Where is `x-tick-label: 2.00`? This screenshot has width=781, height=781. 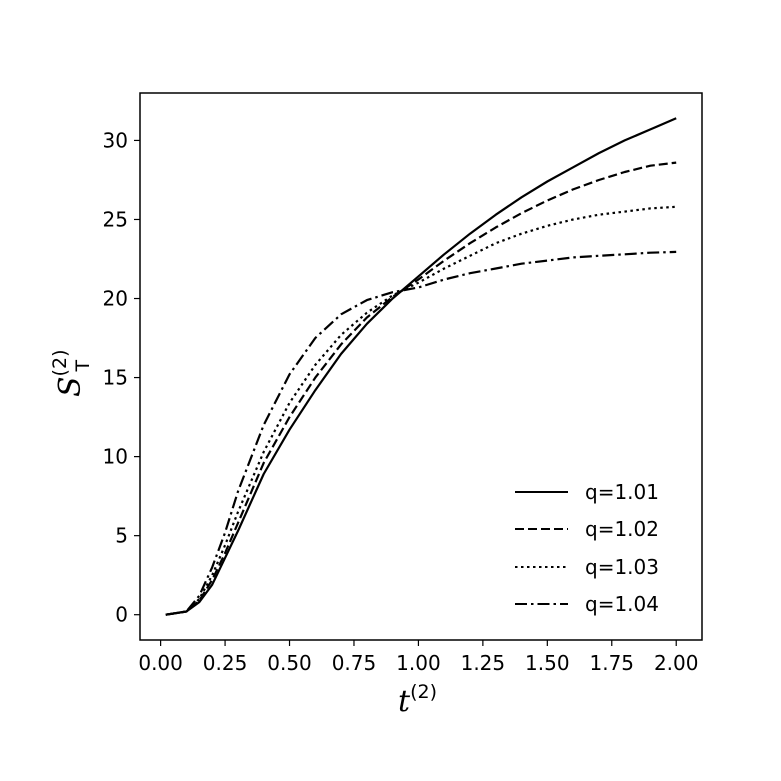
x-tick-label: 2.00 is located at coordinates (676, 663).